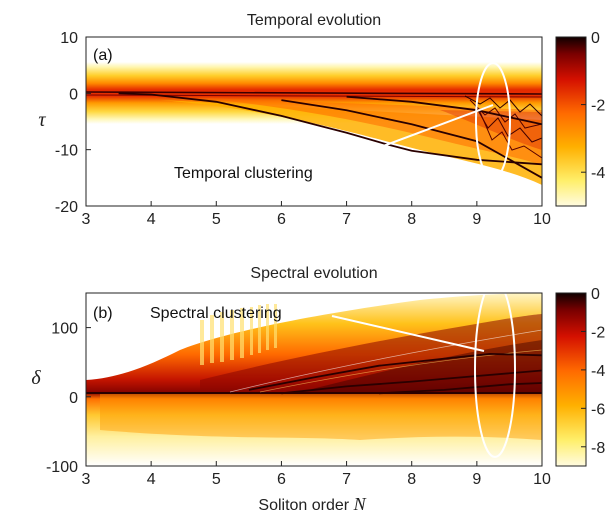 This screenshot has width=611, height=517. What do you see at coordinates (408, 333) in the screenshot?
I see `panel-b-annotation-pointer` at bounding box center [408, 333].